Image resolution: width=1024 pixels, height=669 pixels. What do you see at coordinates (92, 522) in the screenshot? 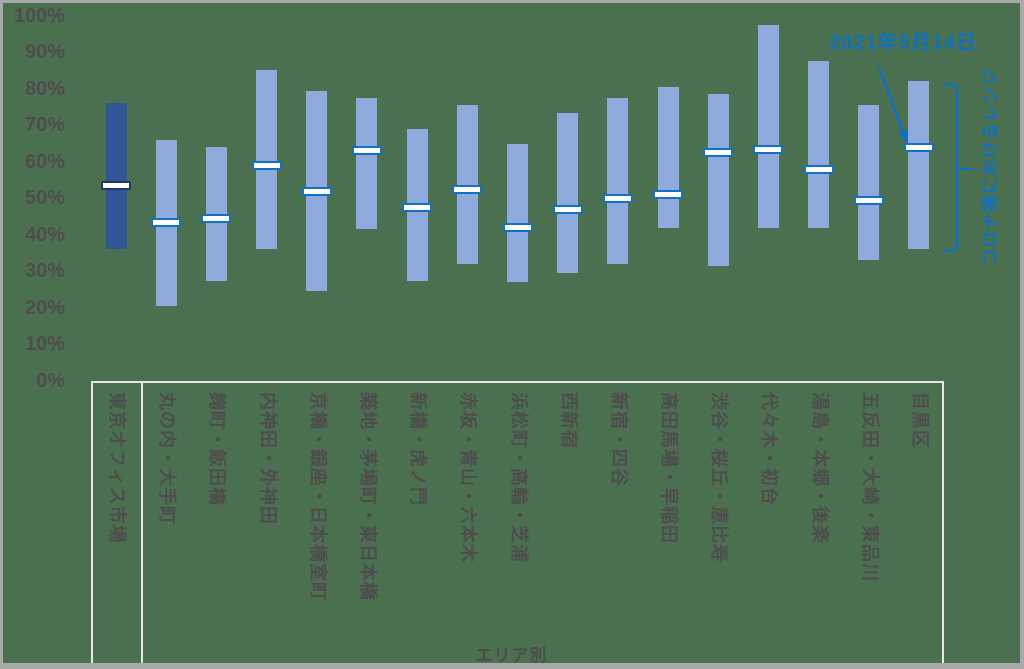
I see `label-box-left-line` at bounding box center [92, 522].